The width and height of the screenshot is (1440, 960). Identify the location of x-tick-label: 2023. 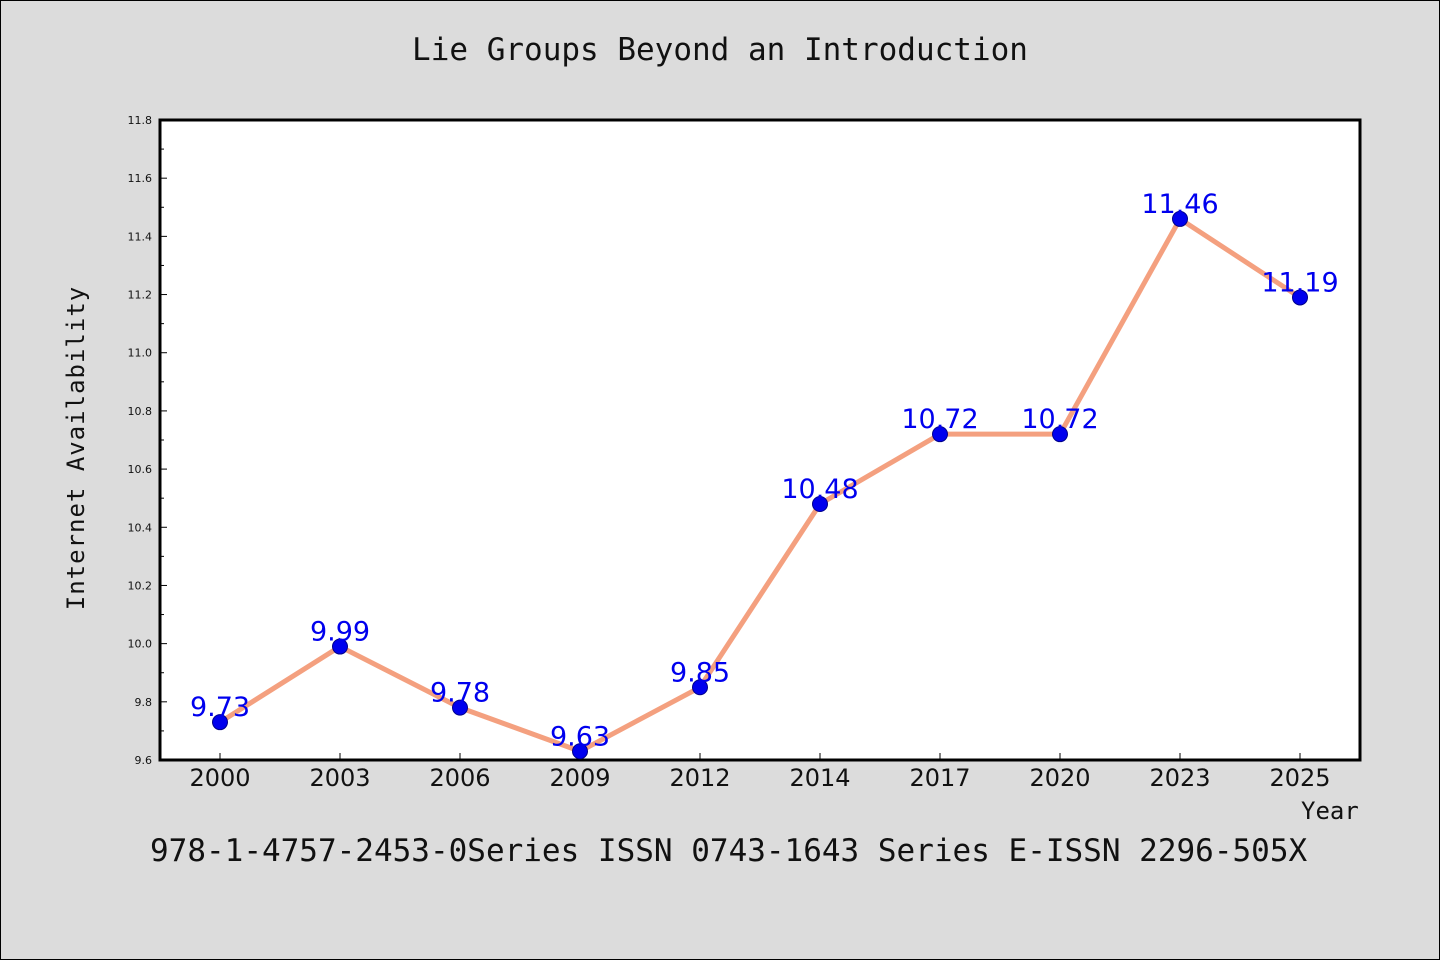
(1179, 778).